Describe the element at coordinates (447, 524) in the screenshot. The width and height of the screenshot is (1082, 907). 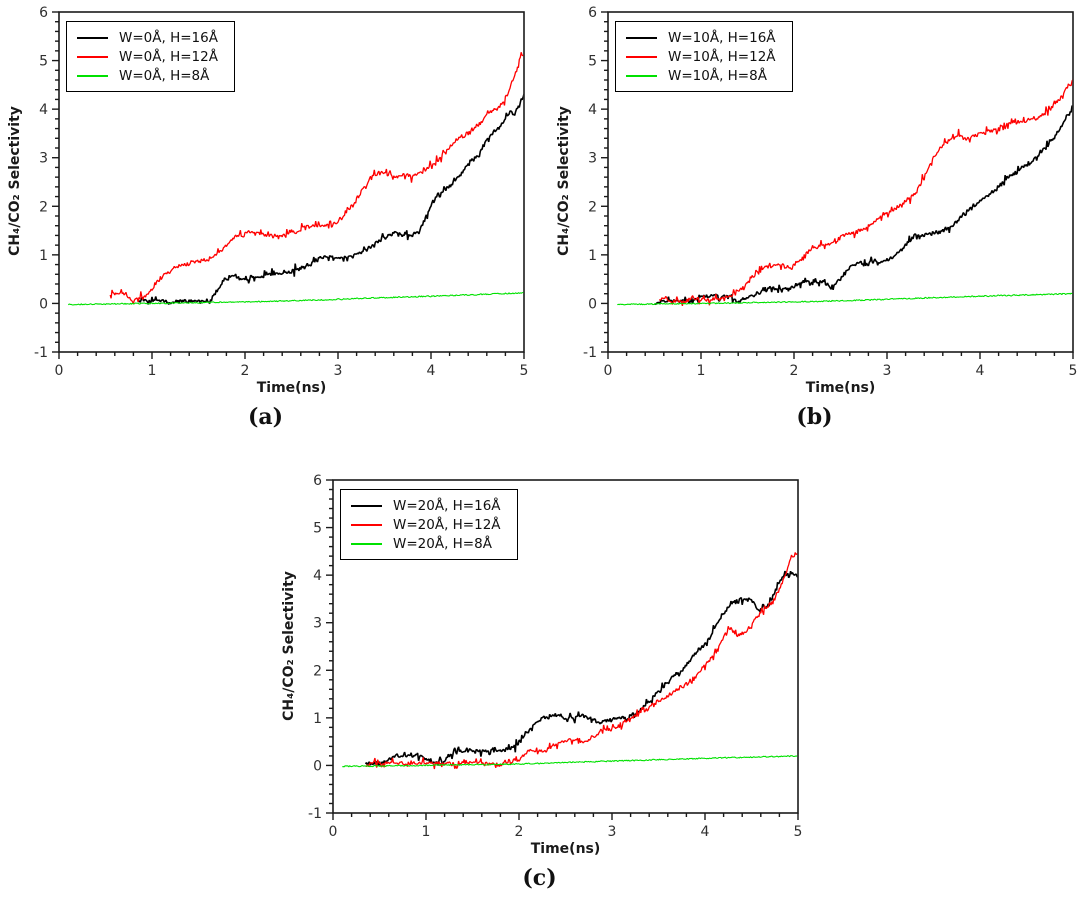
I see `legend-label: W=20Å, H=12Å` at that location.